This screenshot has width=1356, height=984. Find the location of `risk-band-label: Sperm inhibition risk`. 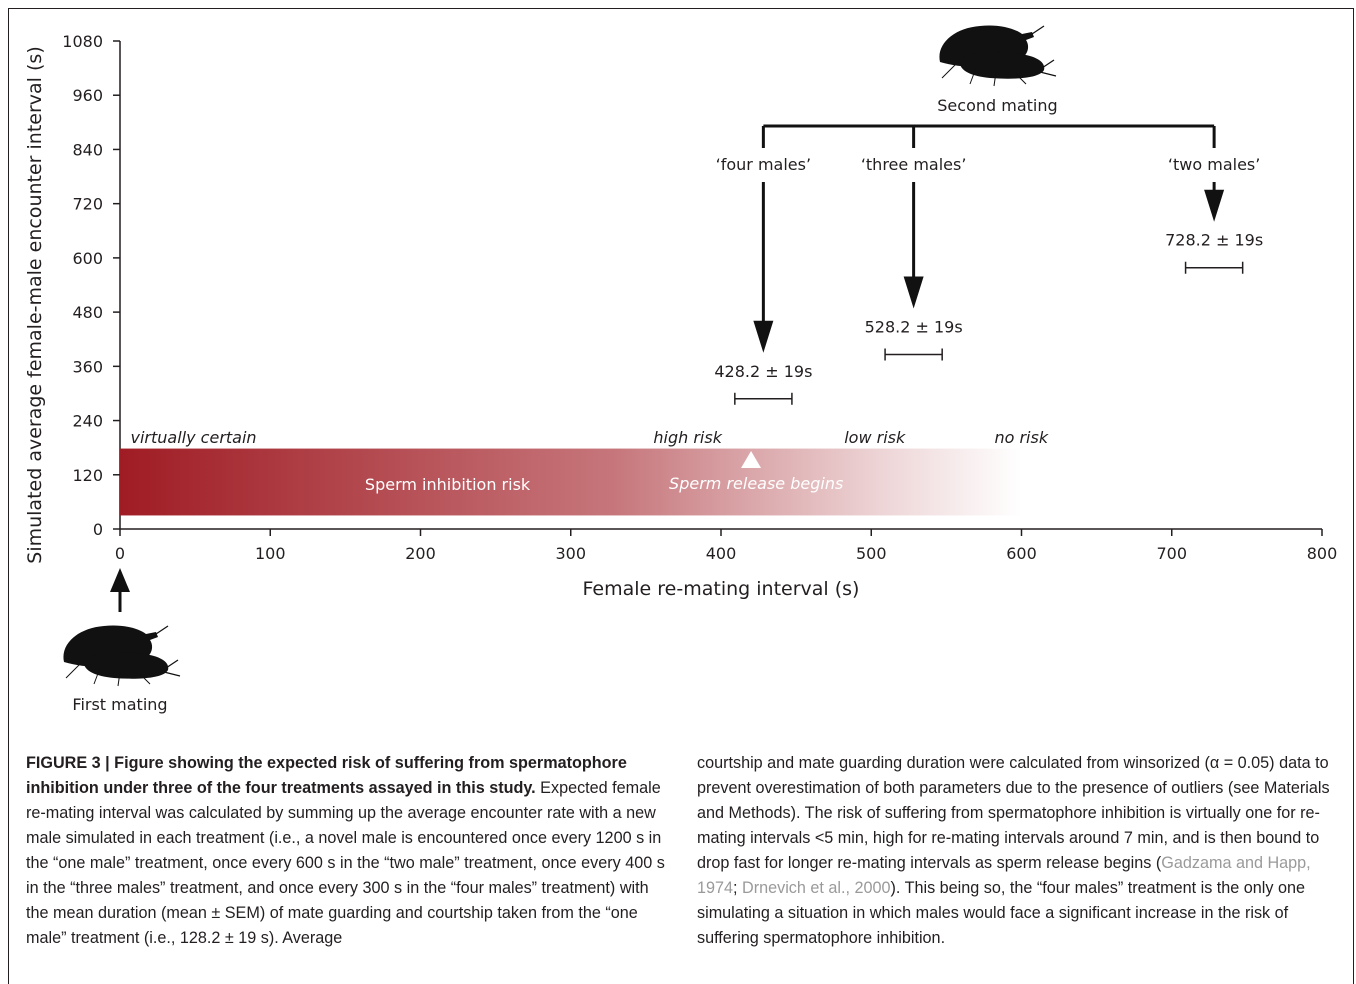

risk-band-label: Sperm inhibition risk is located at coordinates (448, 484).